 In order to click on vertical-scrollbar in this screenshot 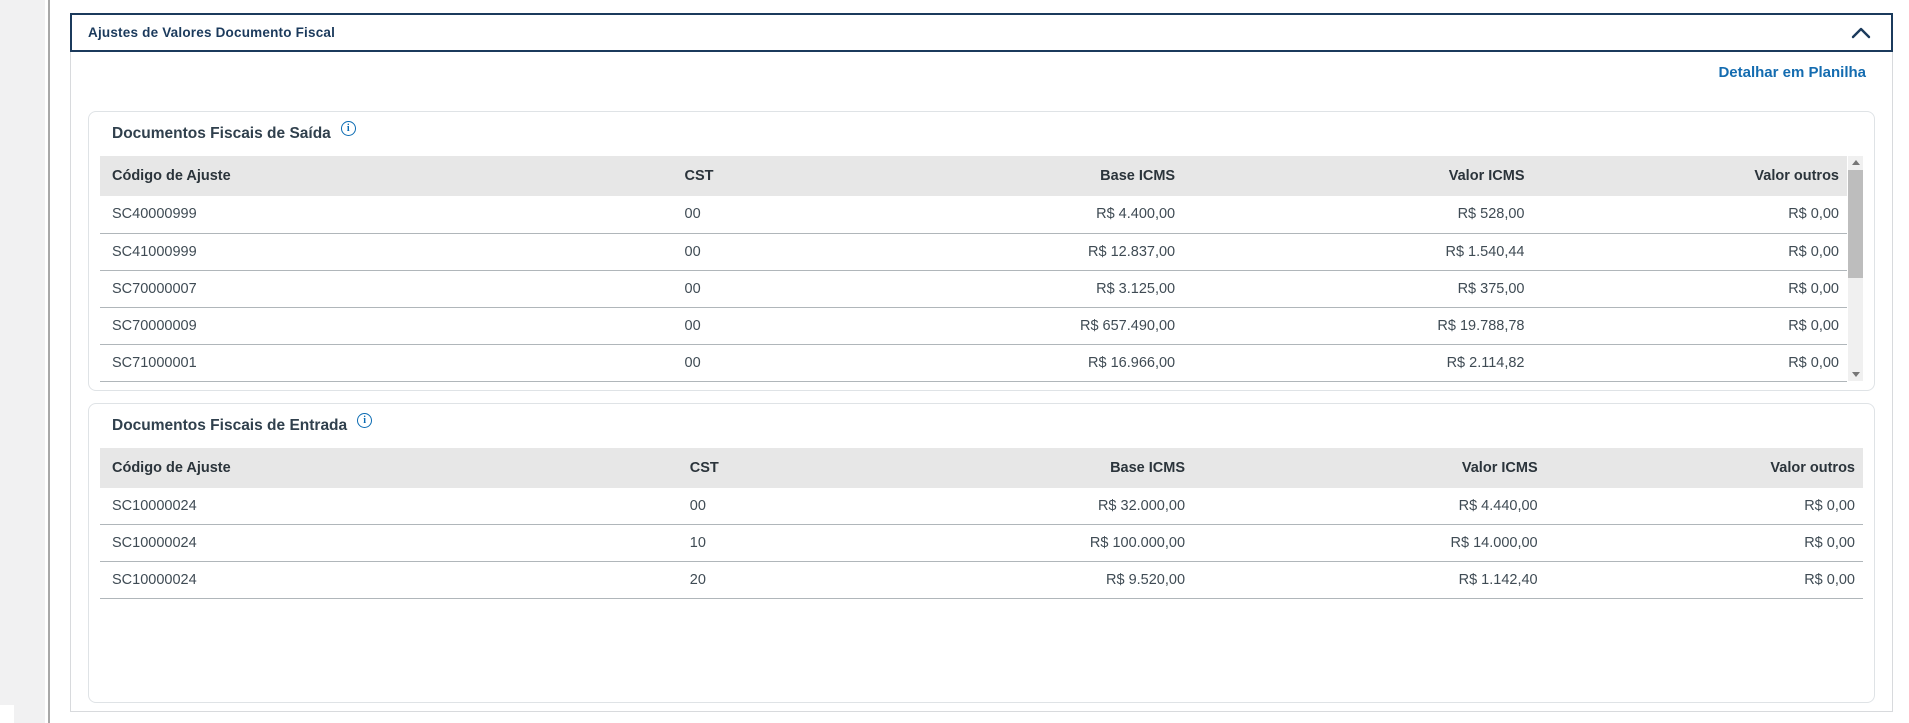, I will do `click(1855, 268)`.